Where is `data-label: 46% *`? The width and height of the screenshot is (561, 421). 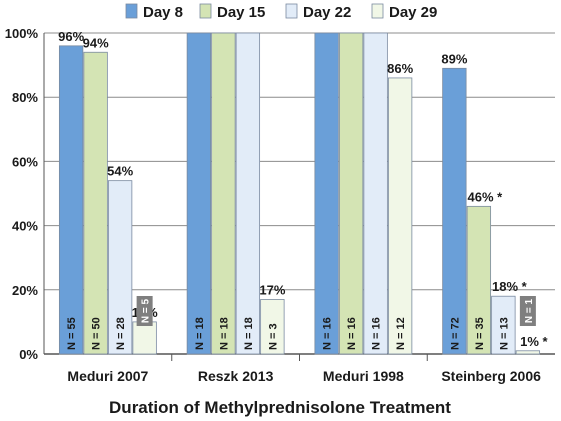
data-label: 46% * is located at coordinates (486, 196).